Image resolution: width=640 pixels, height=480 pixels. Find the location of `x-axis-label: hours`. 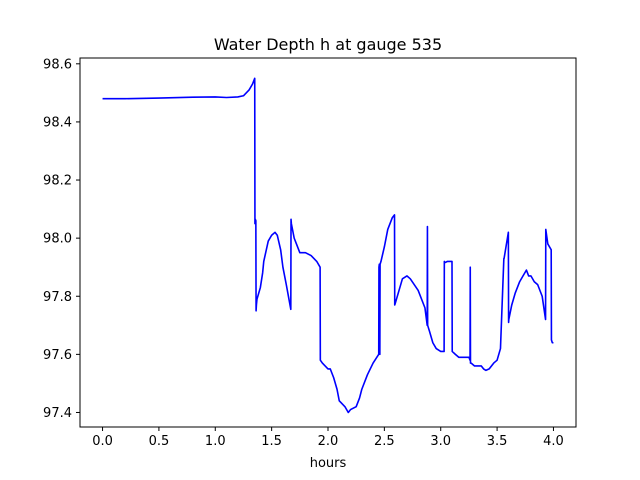

x-axis-label: hours is located at coordinates (328, 463).